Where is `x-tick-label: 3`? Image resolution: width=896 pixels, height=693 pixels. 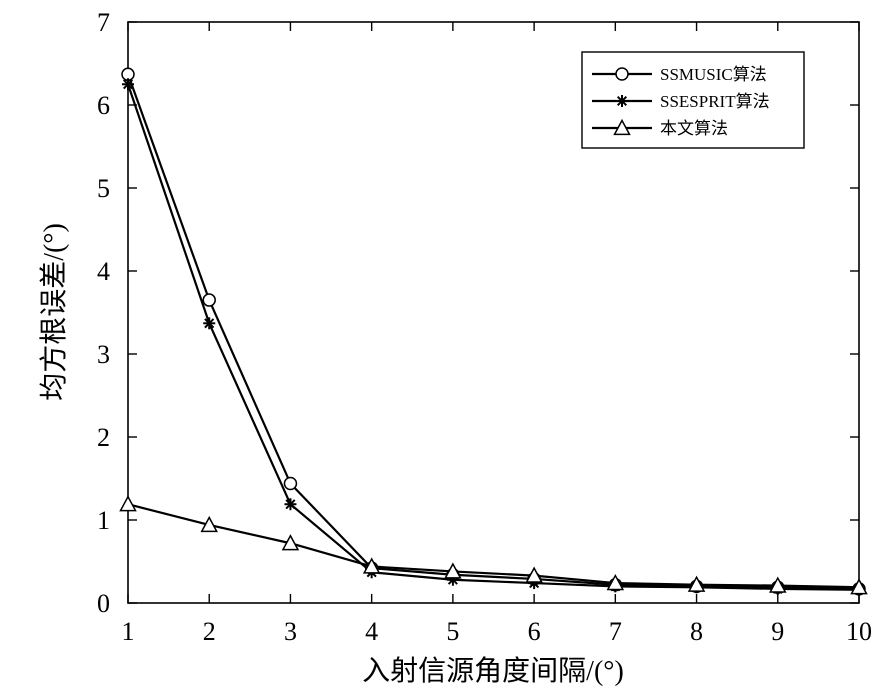 x-tick-label: 3 is located at coordinates (290, 631).